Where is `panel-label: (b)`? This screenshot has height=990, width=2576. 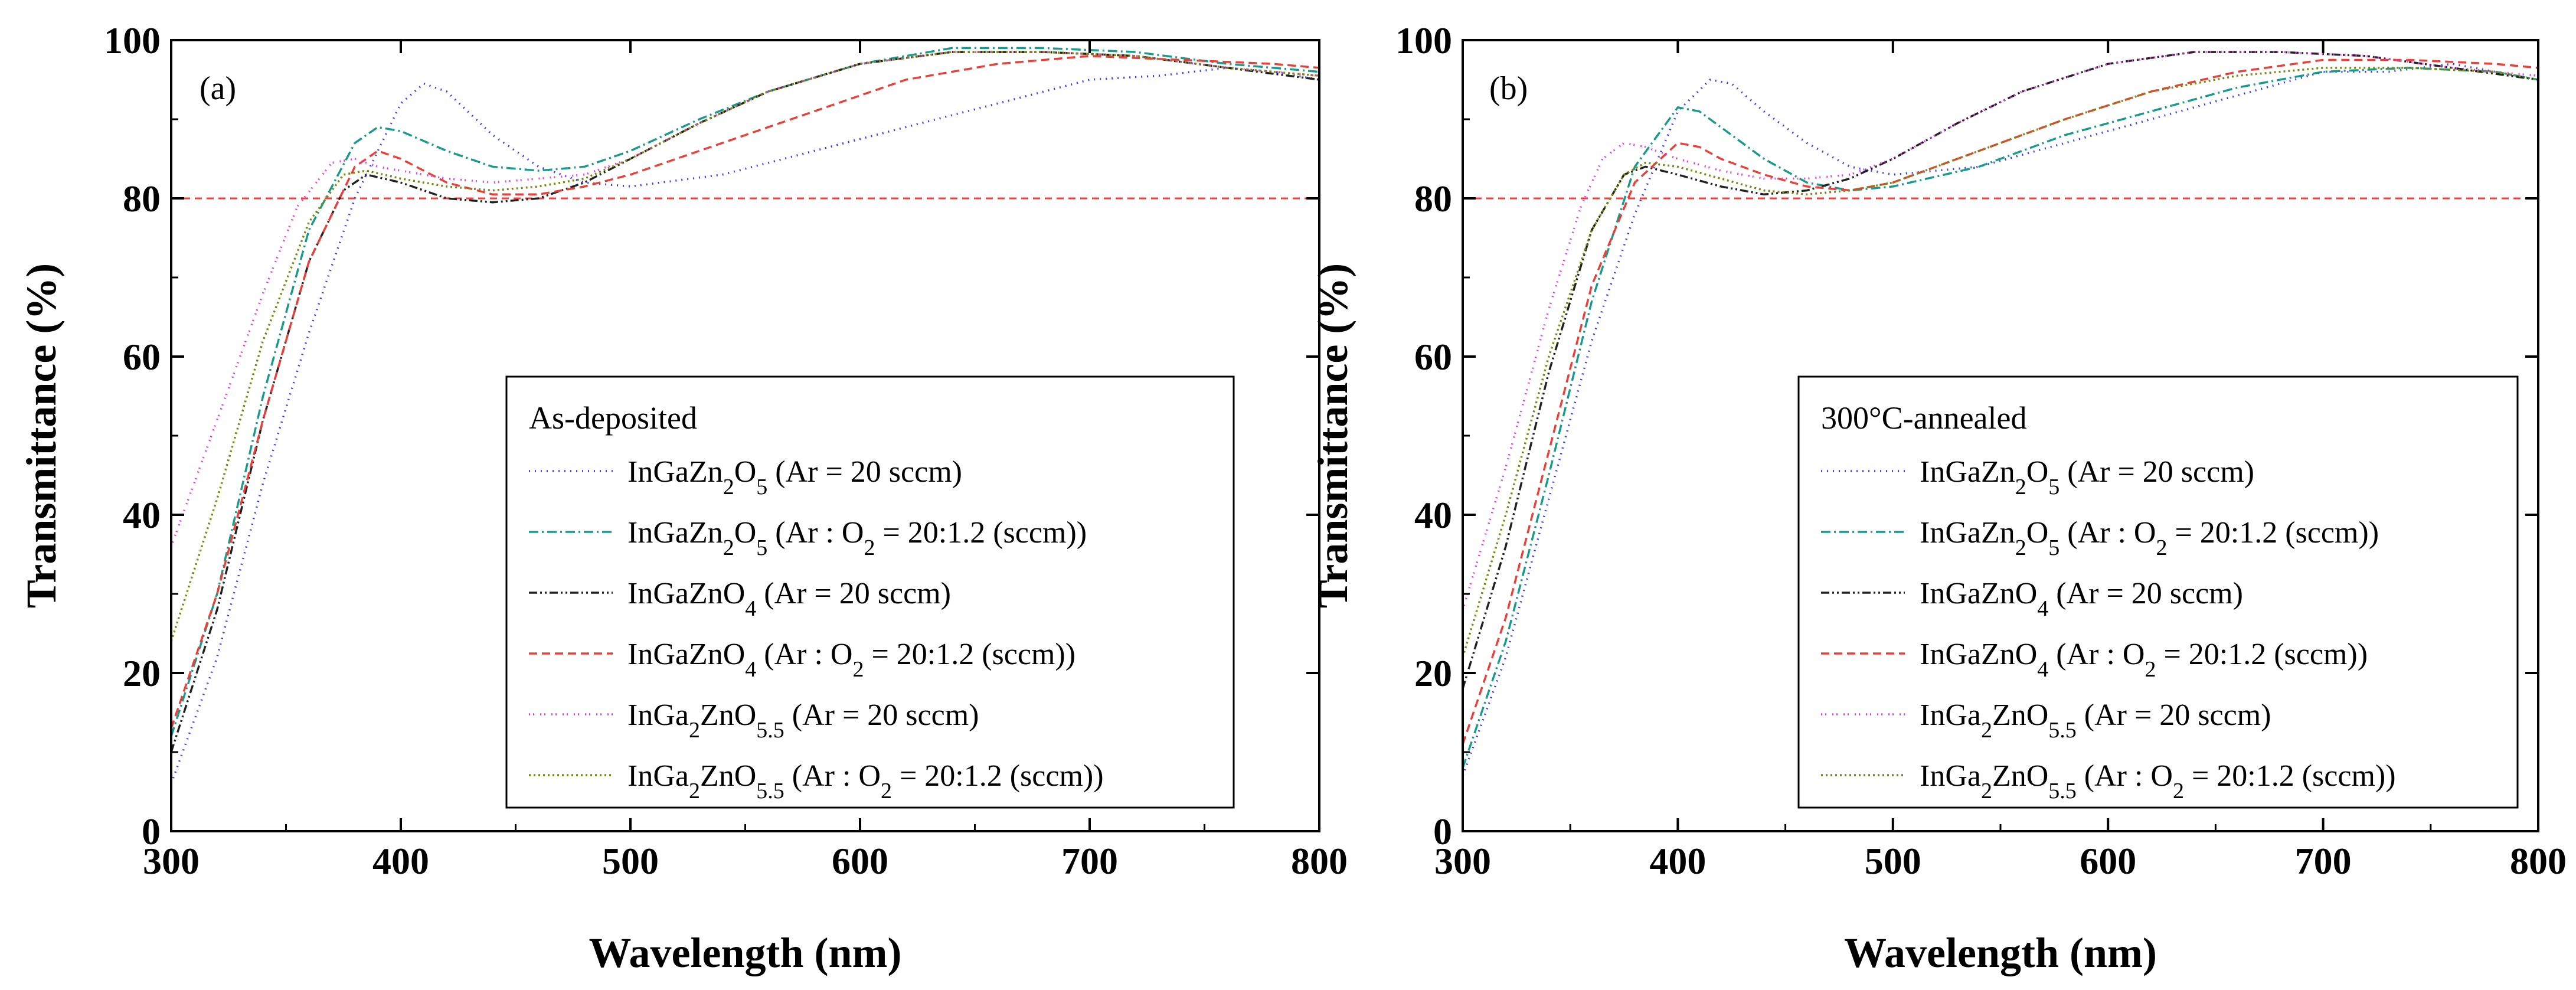
panel-label: (b) is located at coordinates (1508, 88).